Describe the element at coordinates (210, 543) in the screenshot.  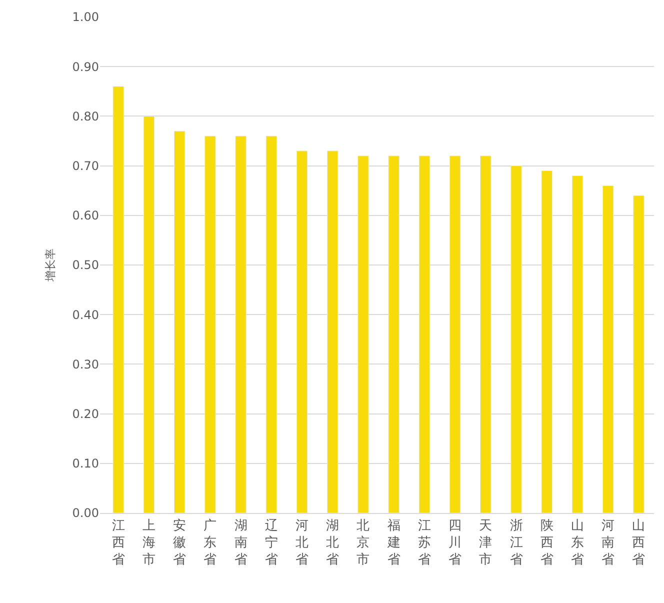
I see `x-tick-label: 广东省` at that location.